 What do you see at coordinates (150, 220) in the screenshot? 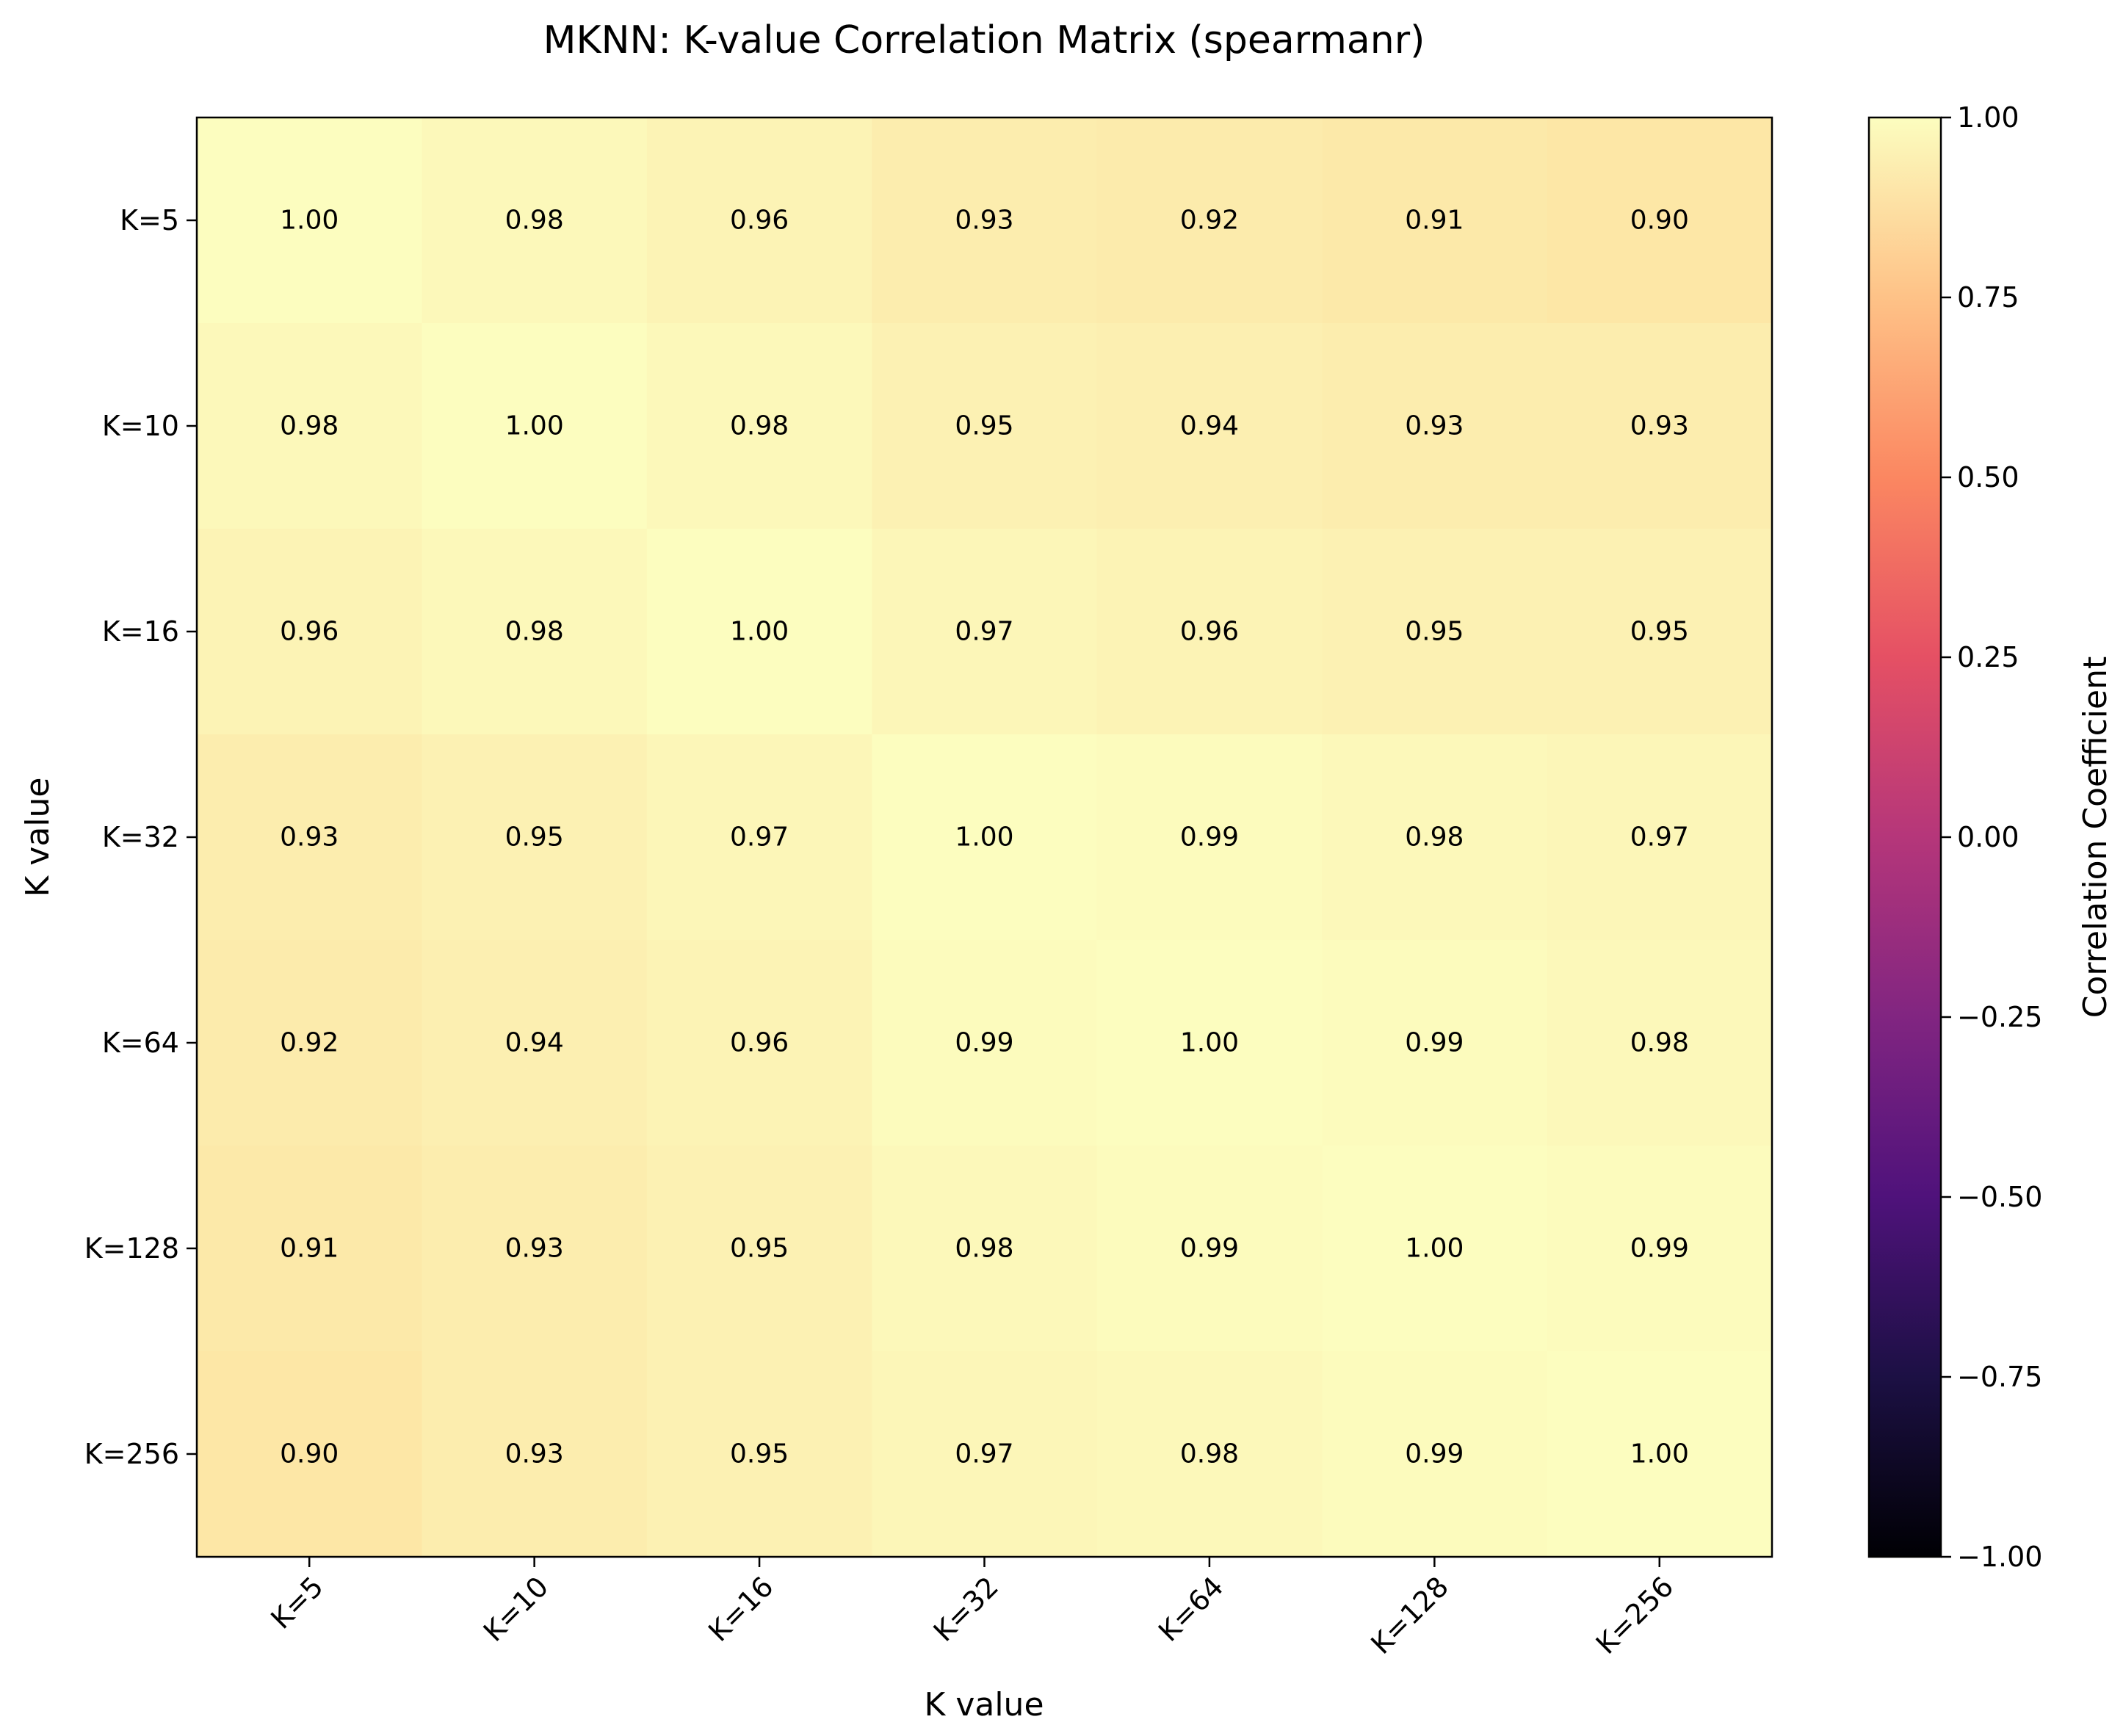
I see `y-tick-label: K=5` at bounding box center [150, 220].